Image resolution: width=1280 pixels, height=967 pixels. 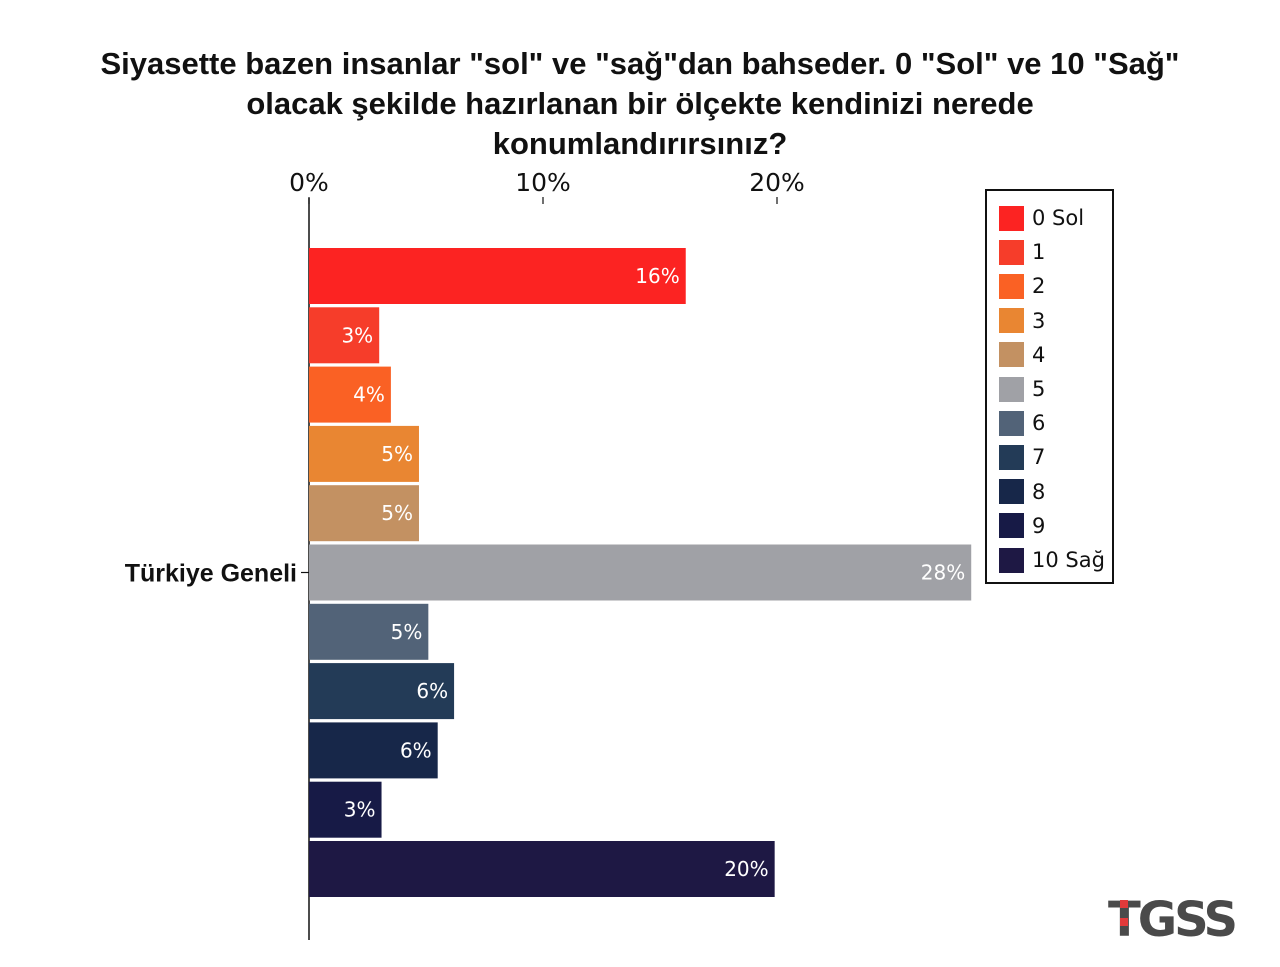 I want to click on svg-text: TGSS, so click(x=1172, y=920).